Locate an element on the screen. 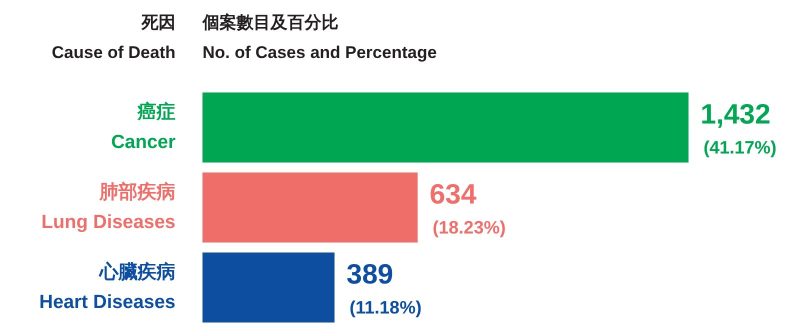 Image resolution: width=795 pixels, height=333 pixels. data-label: 1,432 (41.17%) is located at coordinates (738, 128).